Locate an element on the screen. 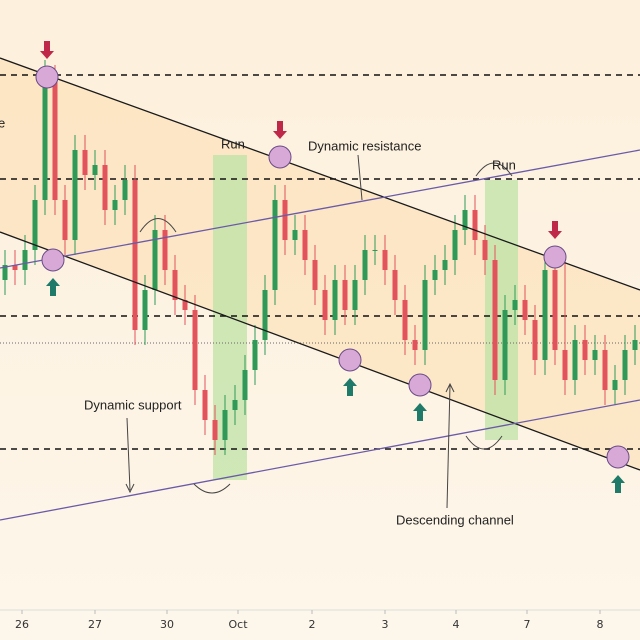  x-tick-label: 4 is located at coordinates (456, 624).